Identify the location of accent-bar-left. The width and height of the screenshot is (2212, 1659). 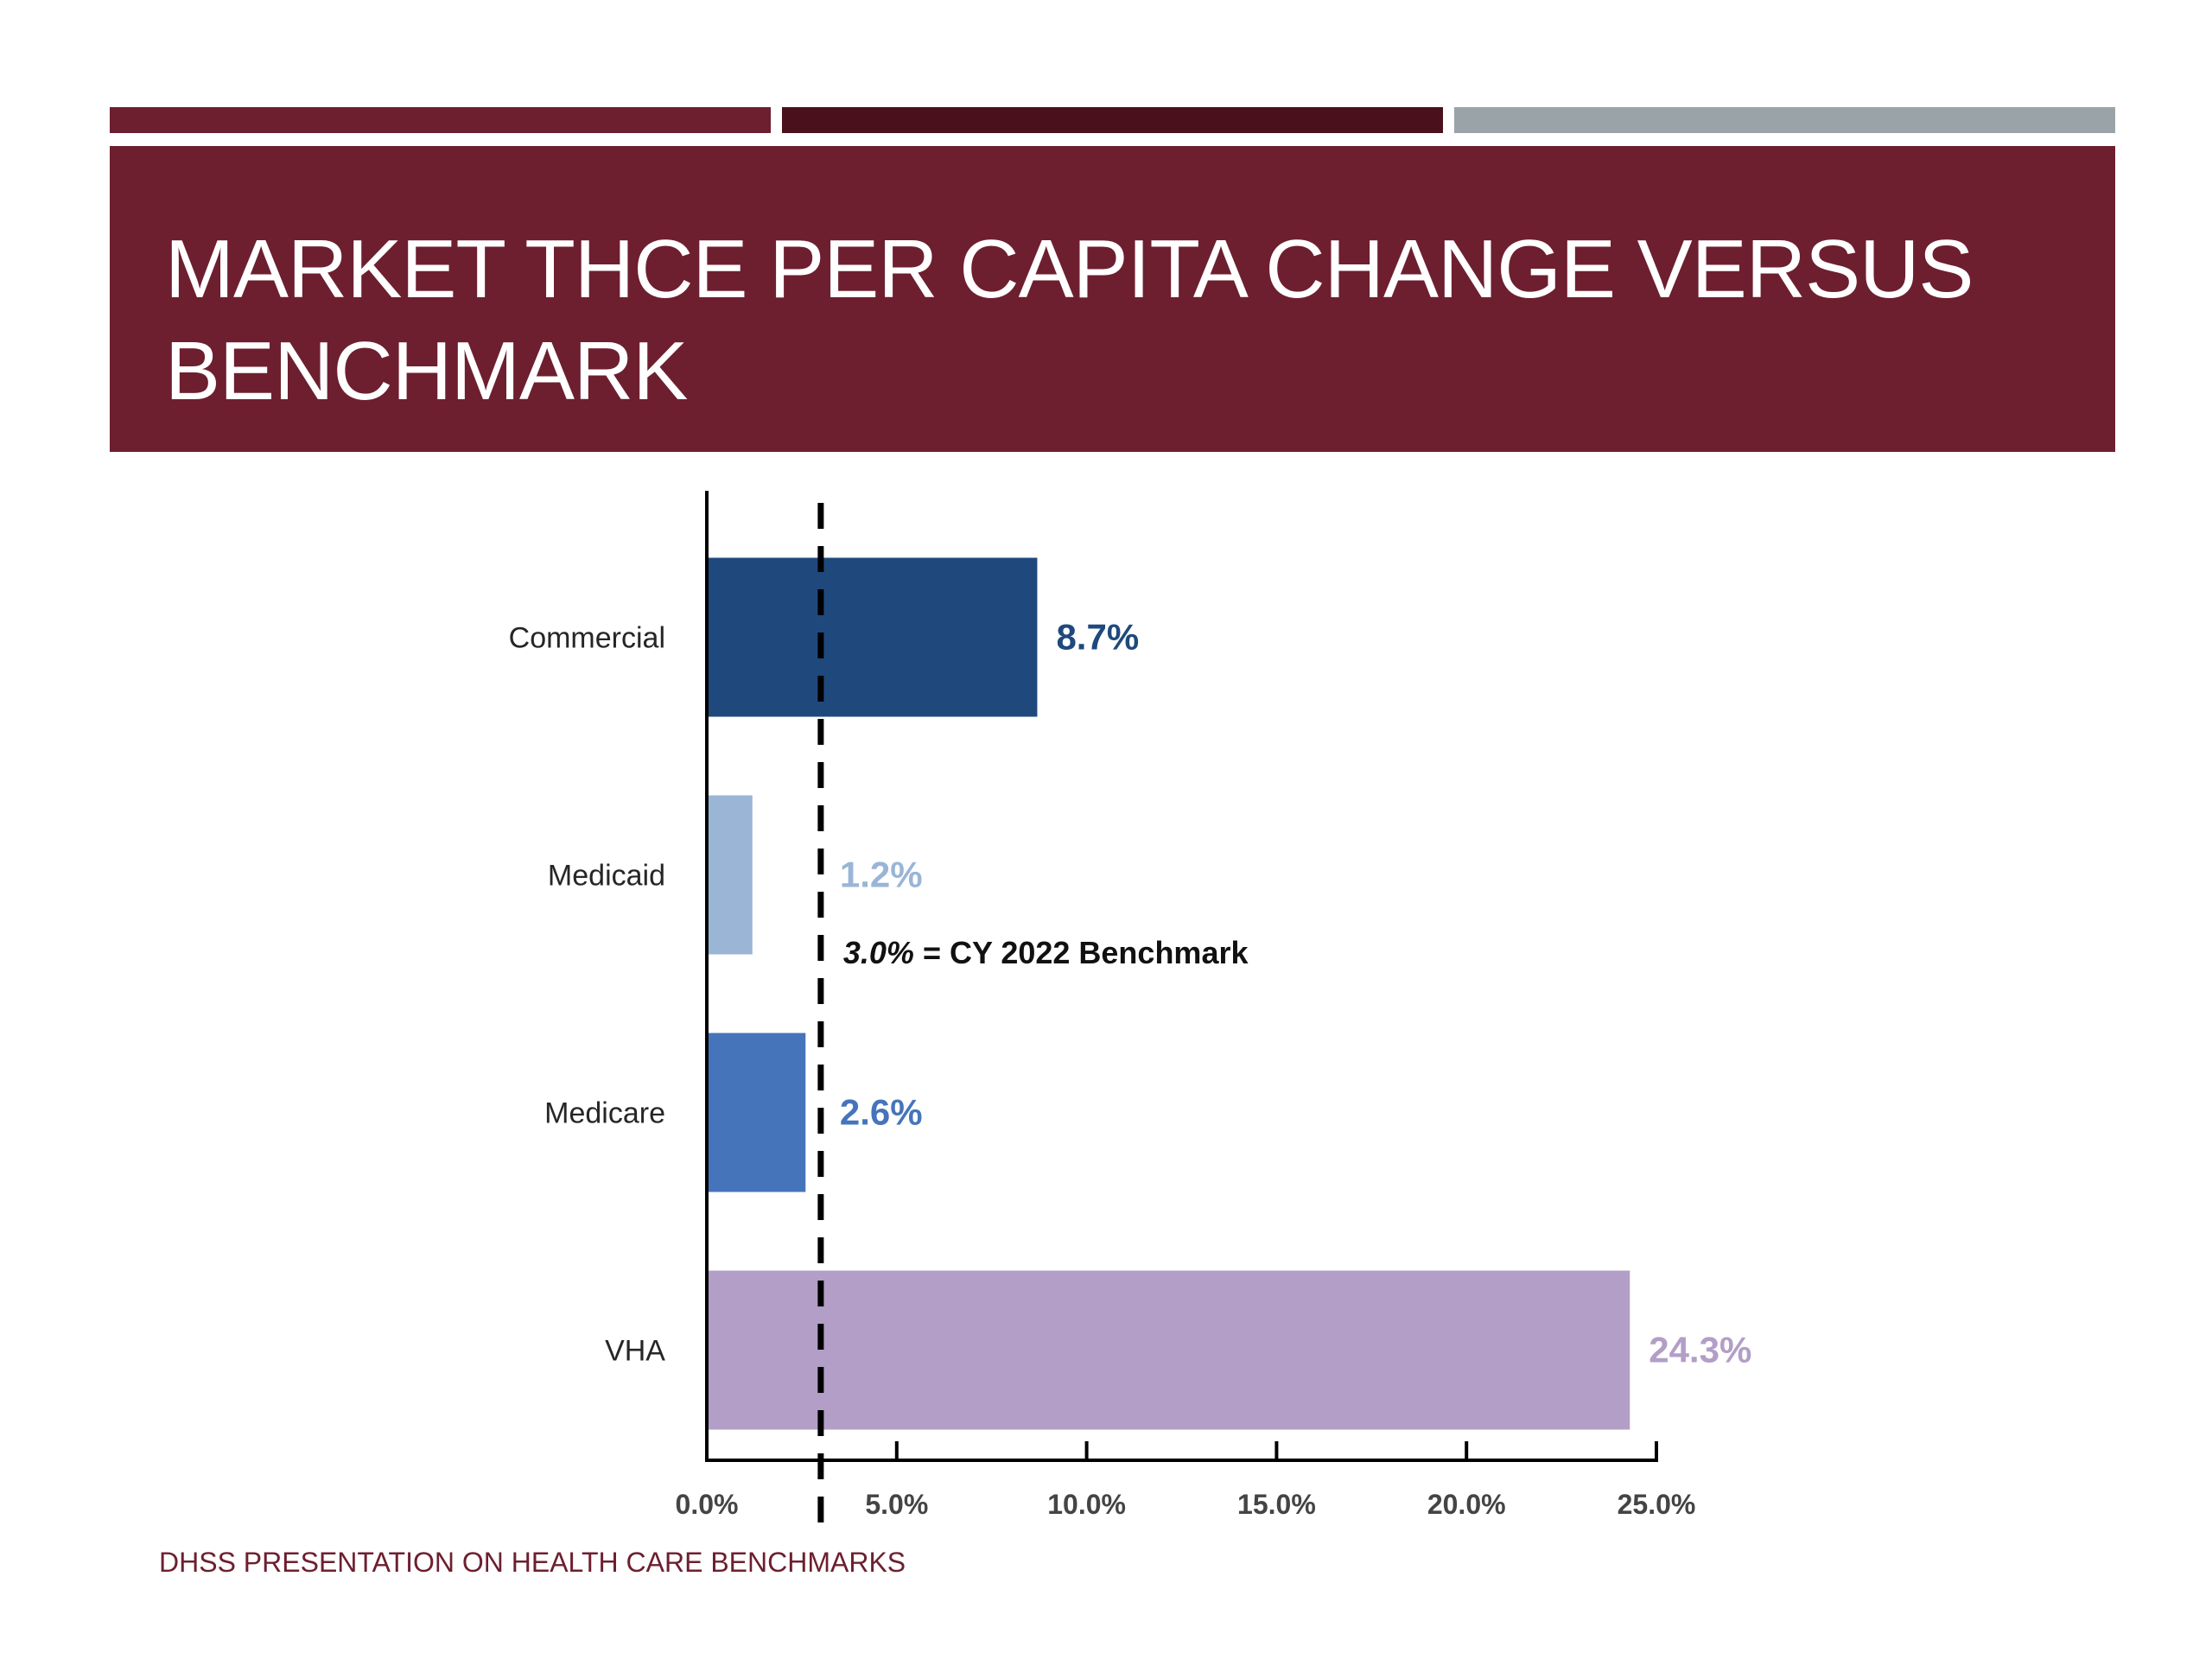
(440, 120).